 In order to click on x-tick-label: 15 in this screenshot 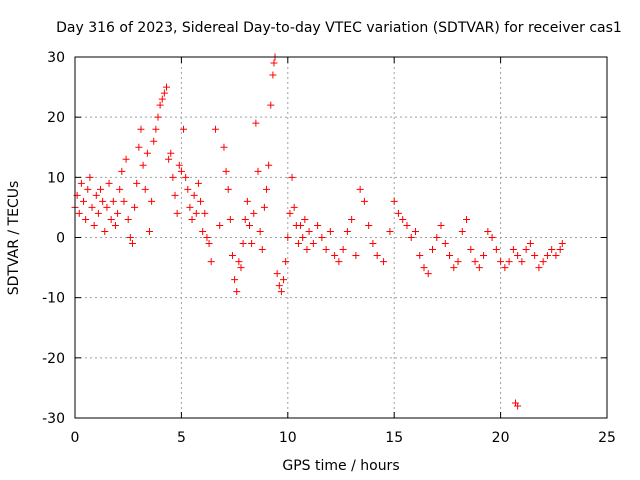, I will do `click(394, 438)`.